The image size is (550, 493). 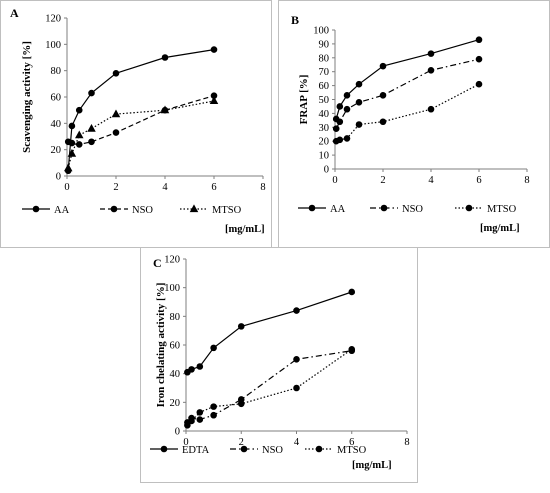 What do you see at coordinates (245, 229) in the screenshot?
I see `x-unit-label: [mg/mL]` at bounding box center [245, 229].